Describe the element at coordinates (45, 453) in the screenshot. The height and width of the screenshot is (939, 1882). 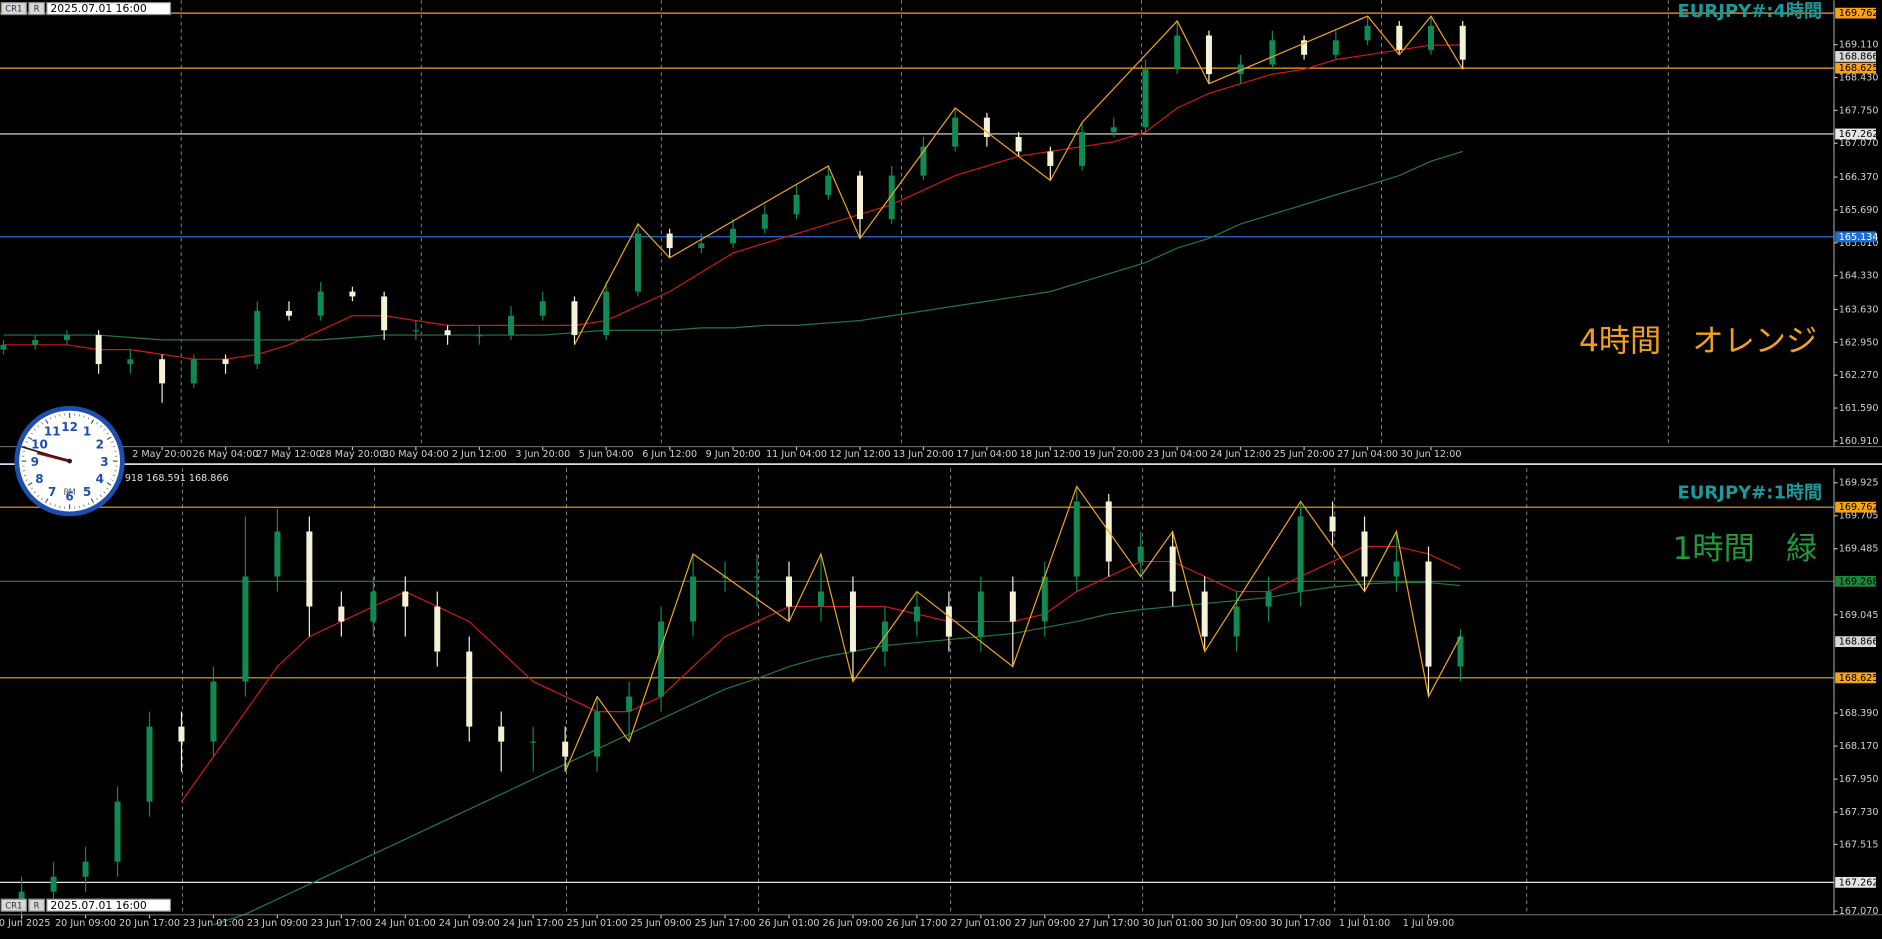
I see `clock-minute-hand` at that location.